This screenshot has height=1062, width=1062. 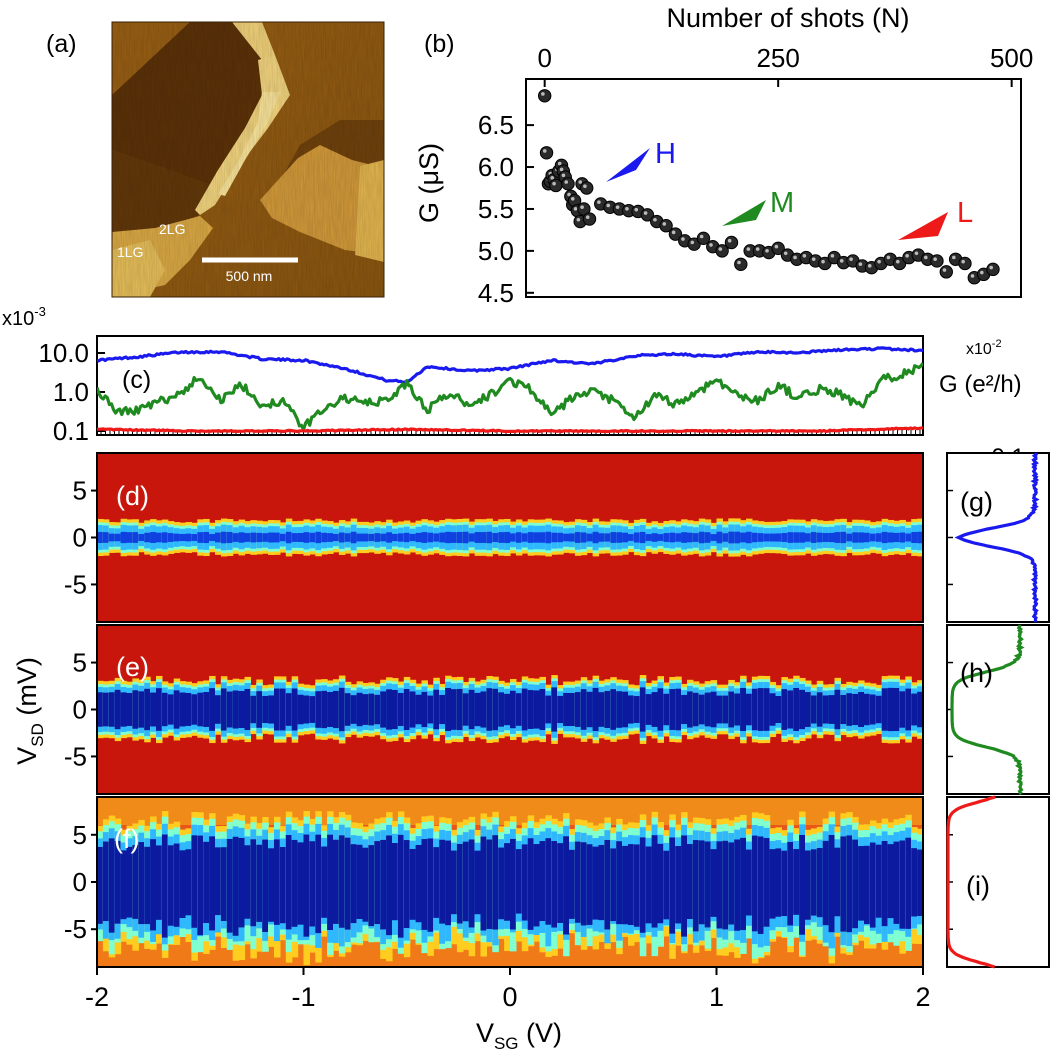 What do you see at coordinates (510, 365) in the screenshot?
I see `c-series-H` at bounding box center [510, 365].